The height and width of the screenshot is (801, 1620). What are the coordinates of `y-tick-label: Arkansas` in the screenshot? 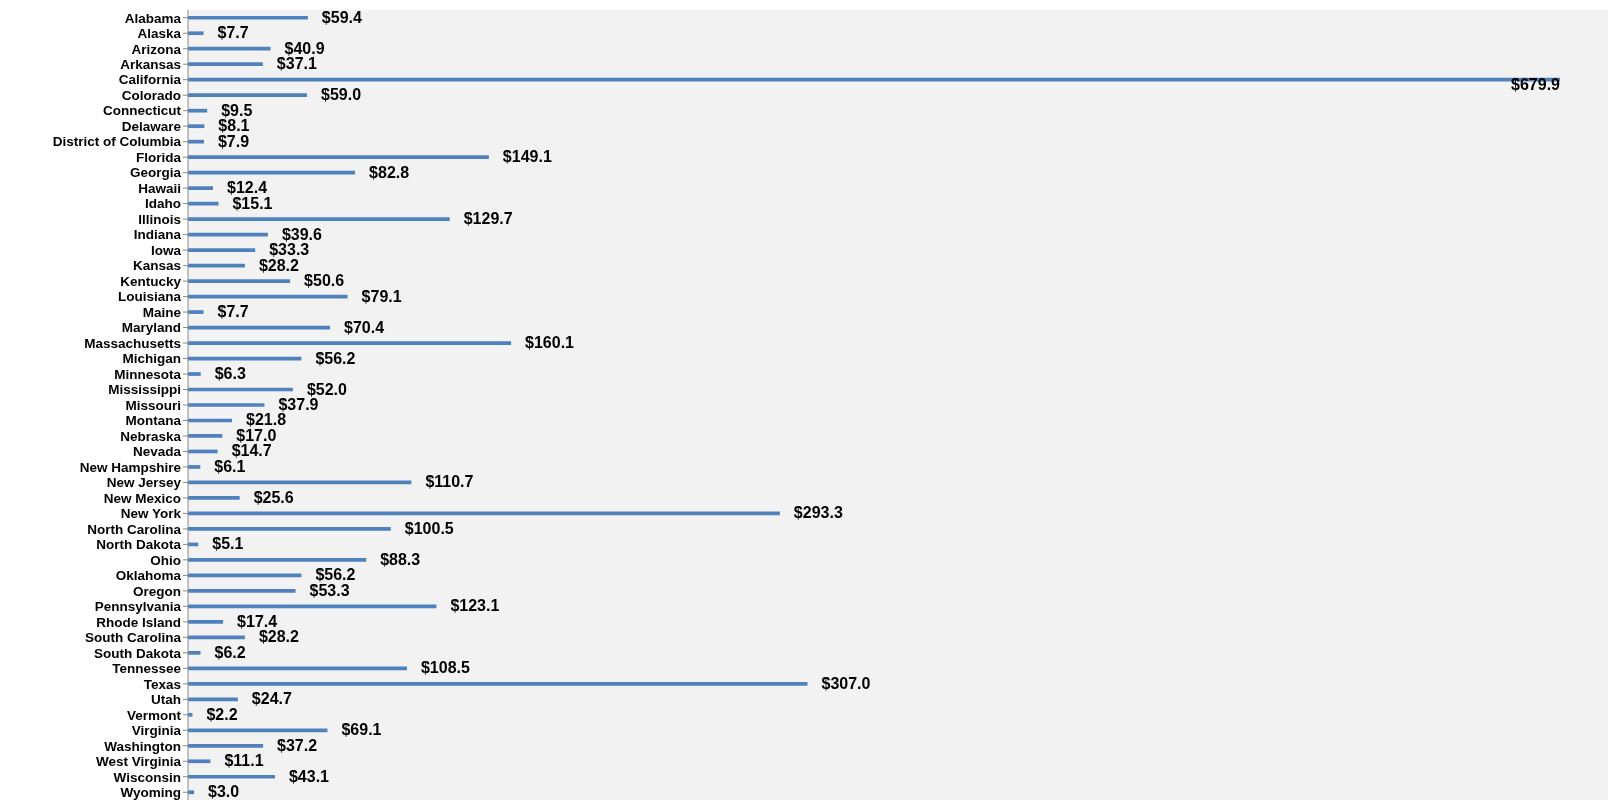 It's located at (150, 65).